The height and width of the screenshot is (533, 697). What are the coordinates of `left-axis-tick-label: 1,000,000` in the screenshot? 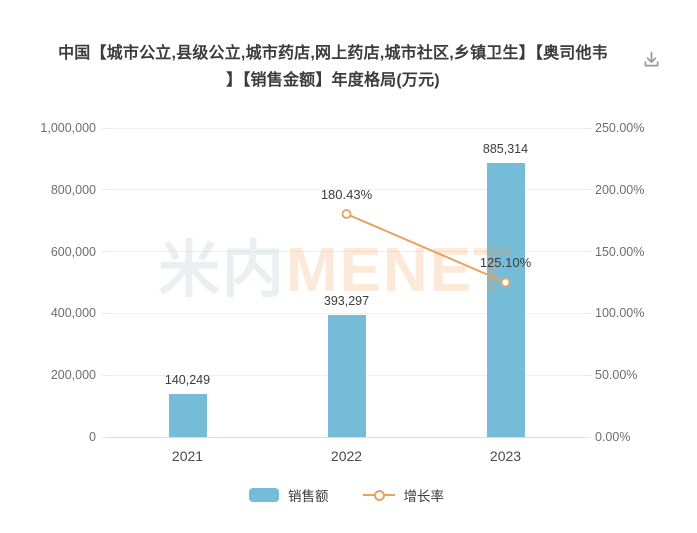 It's located at (68, 128).